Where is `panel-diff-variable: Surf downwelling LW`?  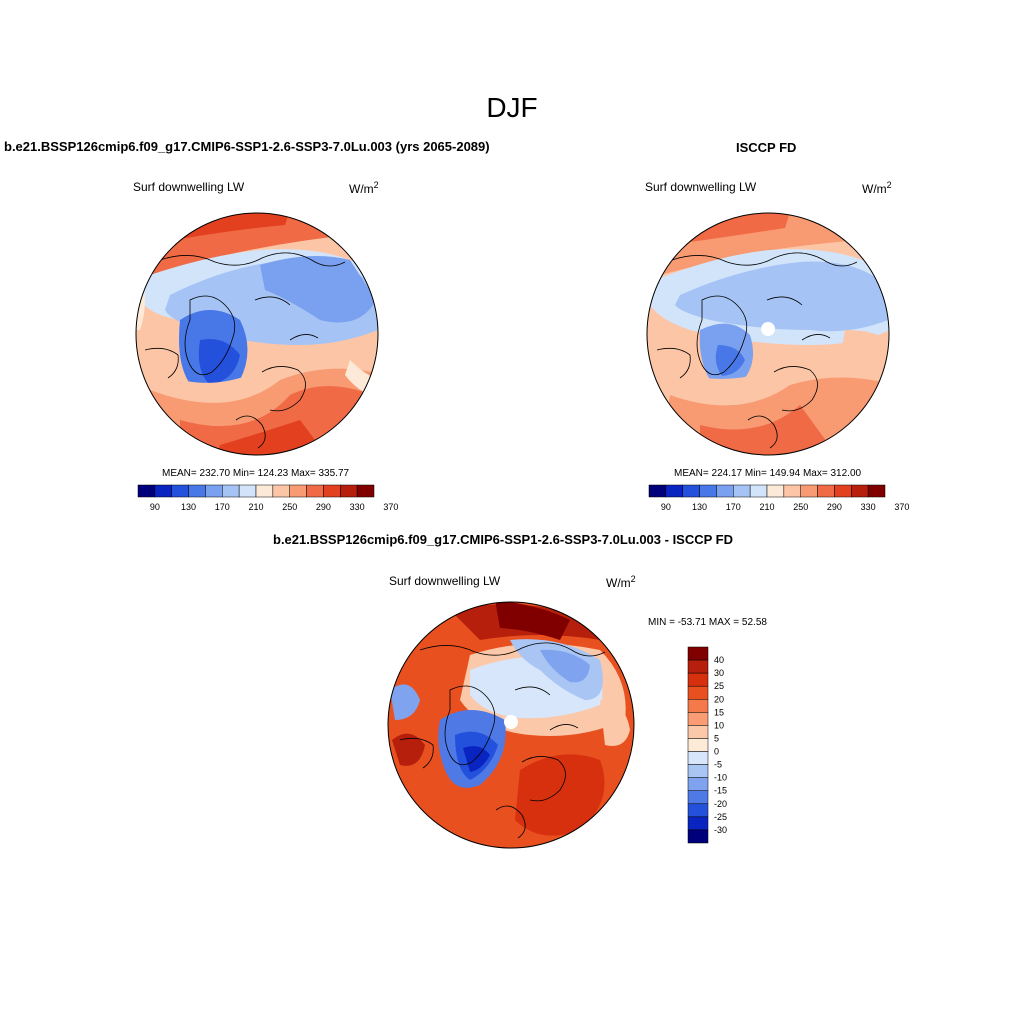
panel-diff-variable: Surf downwelling LW is located at coordinates (445, 581).